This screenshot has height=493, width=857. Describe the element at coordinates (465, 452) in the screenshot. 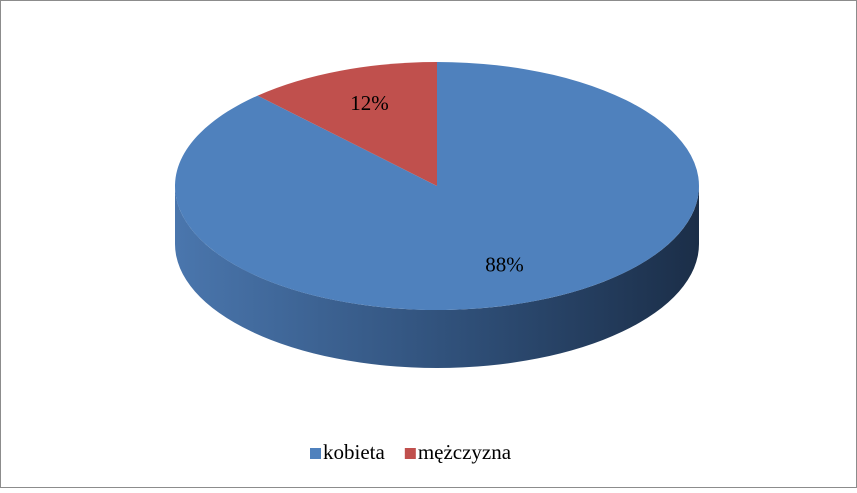

I see `legend-label: mężczyzna` at that location.